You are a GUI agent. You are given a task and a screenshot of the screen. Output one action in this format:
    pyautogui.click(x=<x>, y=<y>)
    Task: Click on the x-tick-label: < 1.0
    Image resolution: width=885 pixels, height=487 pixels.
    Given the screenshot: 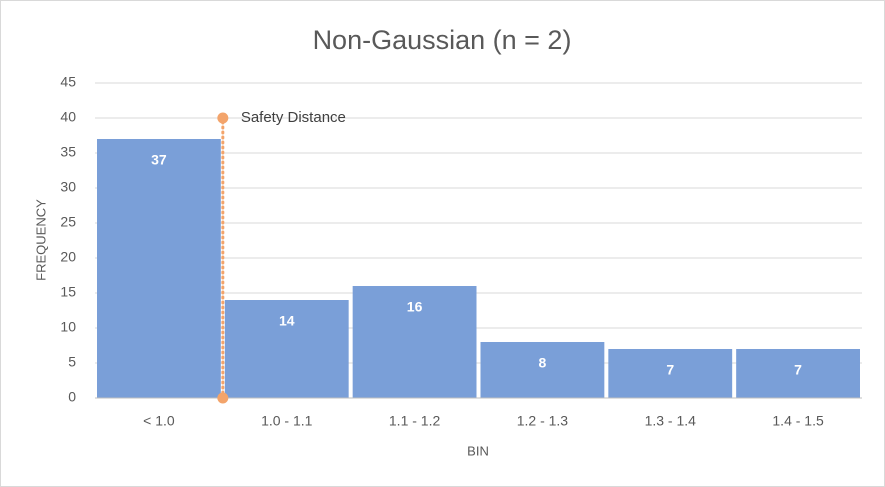 What is the action you would take?
    pyautogui.click(x=159, y=421)
    